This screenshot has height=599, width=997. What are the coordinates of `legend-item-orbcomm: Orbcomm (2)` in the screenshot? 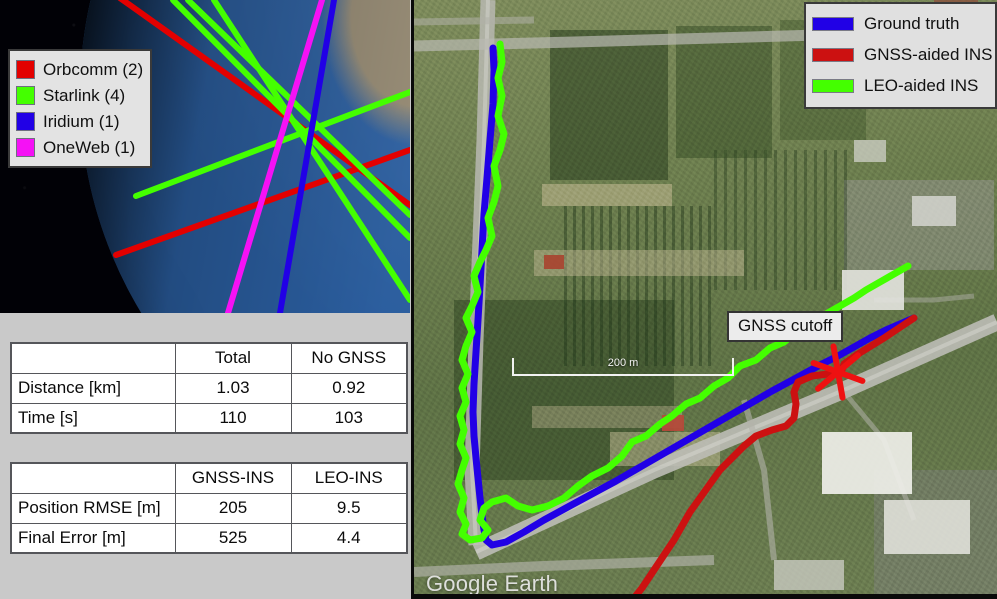 It's located at (80, 69).